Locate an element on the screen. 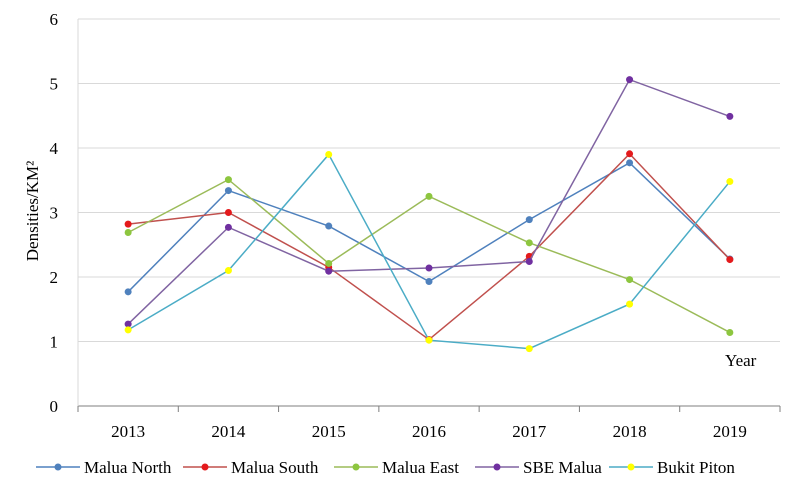 The width and height of the screenshot is (800, 499). legend-item: Bukit Piton is located at coordinates (672, 467).